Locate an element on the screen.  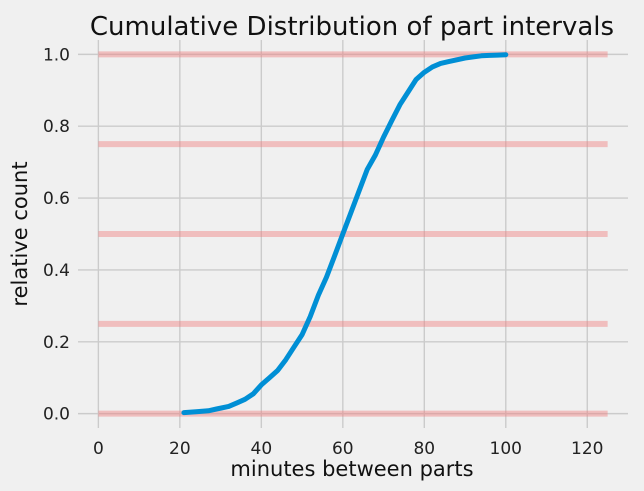
x-tick-labels: 0 20 40 60 80 100 120 is located at coordinates (348, 449).